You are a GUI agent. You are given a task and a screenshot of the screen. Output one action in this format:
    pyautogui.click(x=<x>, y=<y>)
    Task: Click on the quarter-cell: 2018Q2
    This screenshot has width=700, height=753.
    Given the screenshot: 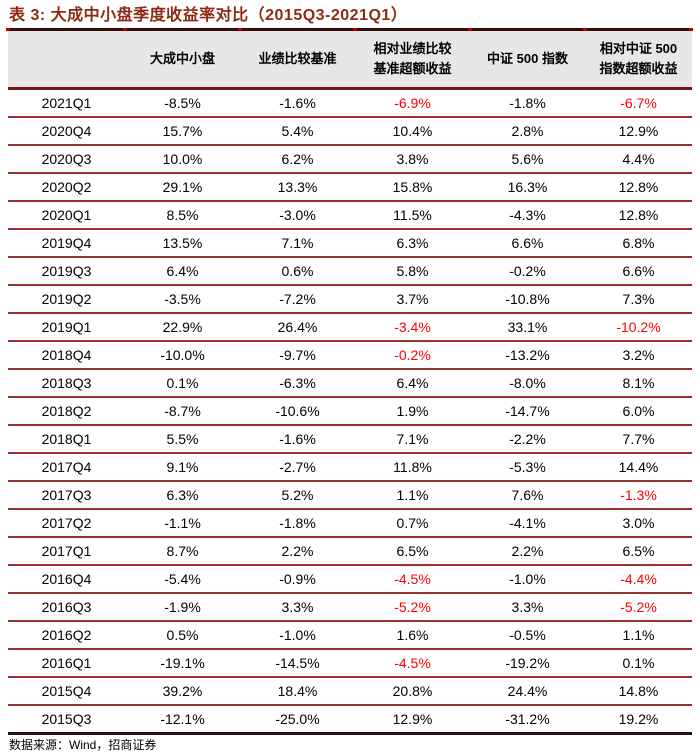 What is the action you would take?
    pyautogui.click(x=66, y=411)
    